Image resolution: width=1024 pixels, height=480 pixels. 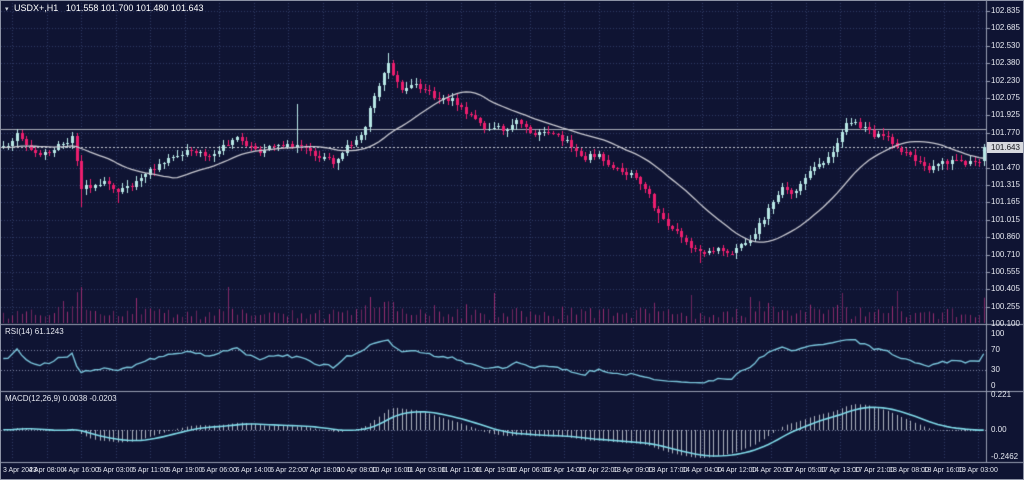 I want to click on time-axis-label: 13 Apr 09:00, so click(x=633, y=470).